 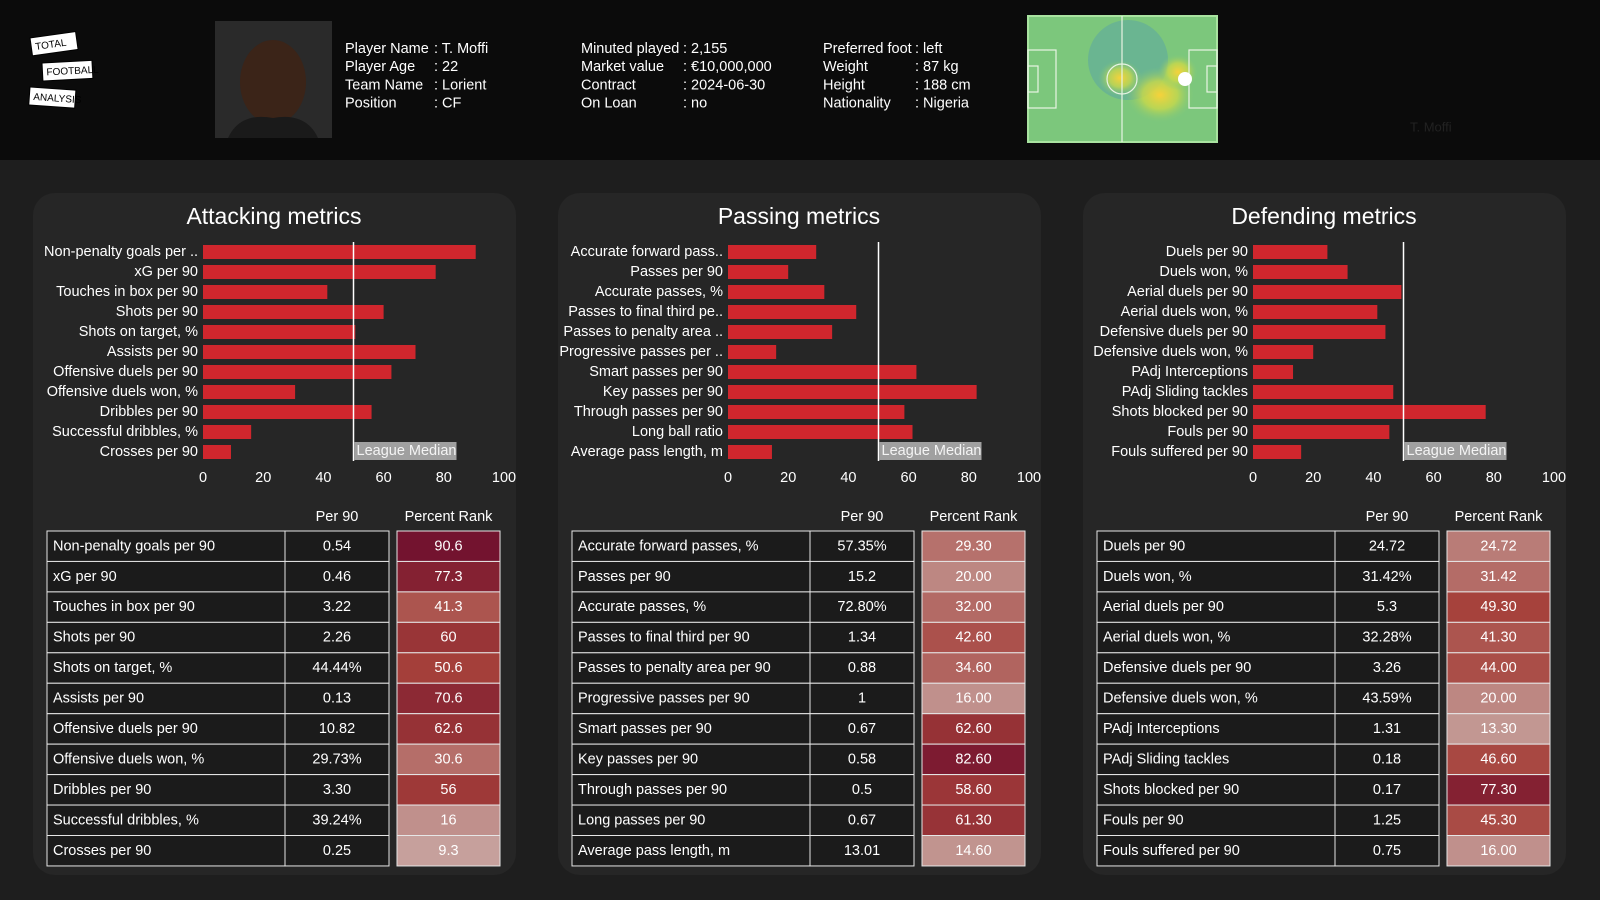 What do you see at coordinates (862, 638) in the screenshot?
I see `per90-value: 1.34` at bounding box center [862, 638].